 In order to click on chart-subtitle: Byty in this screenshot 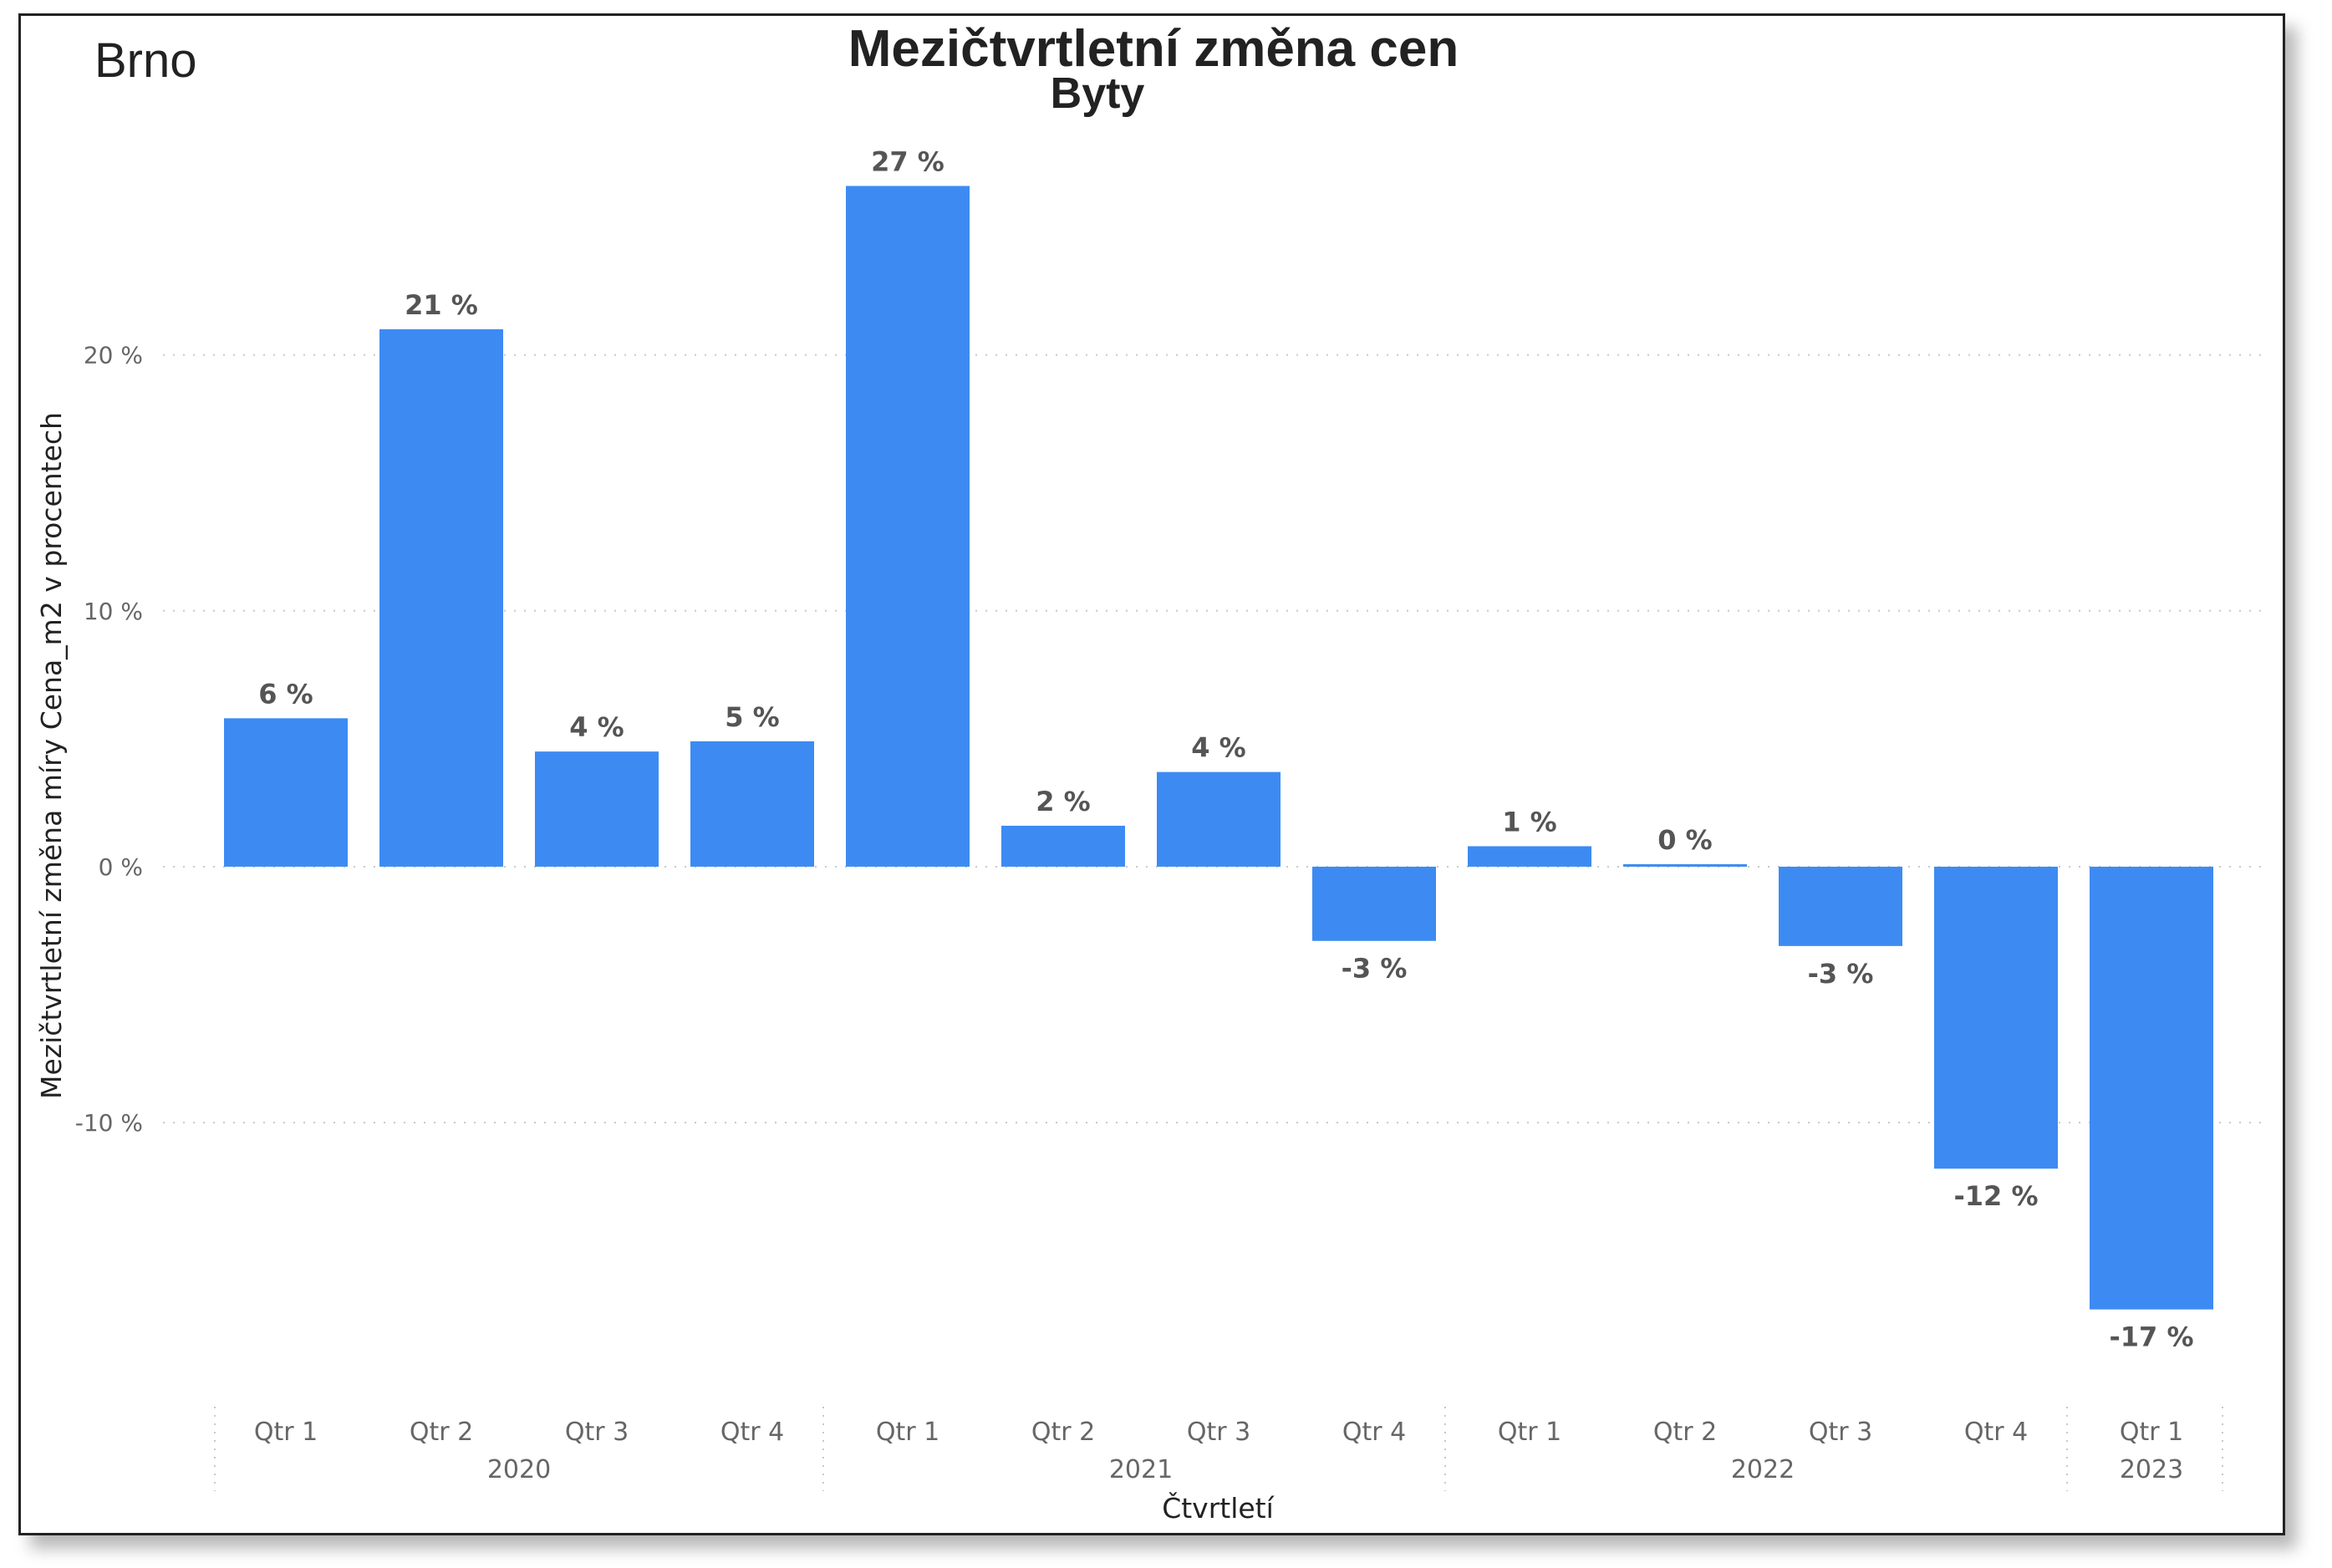, I will do `click(1098, 93)`.